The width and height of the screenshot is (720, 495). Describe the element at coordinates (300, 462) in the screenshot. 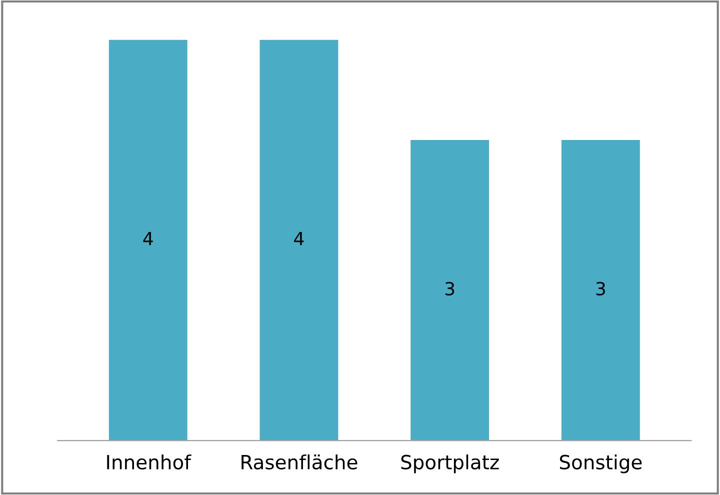

I see `x-tick-label: Rasenfläche` at that location.